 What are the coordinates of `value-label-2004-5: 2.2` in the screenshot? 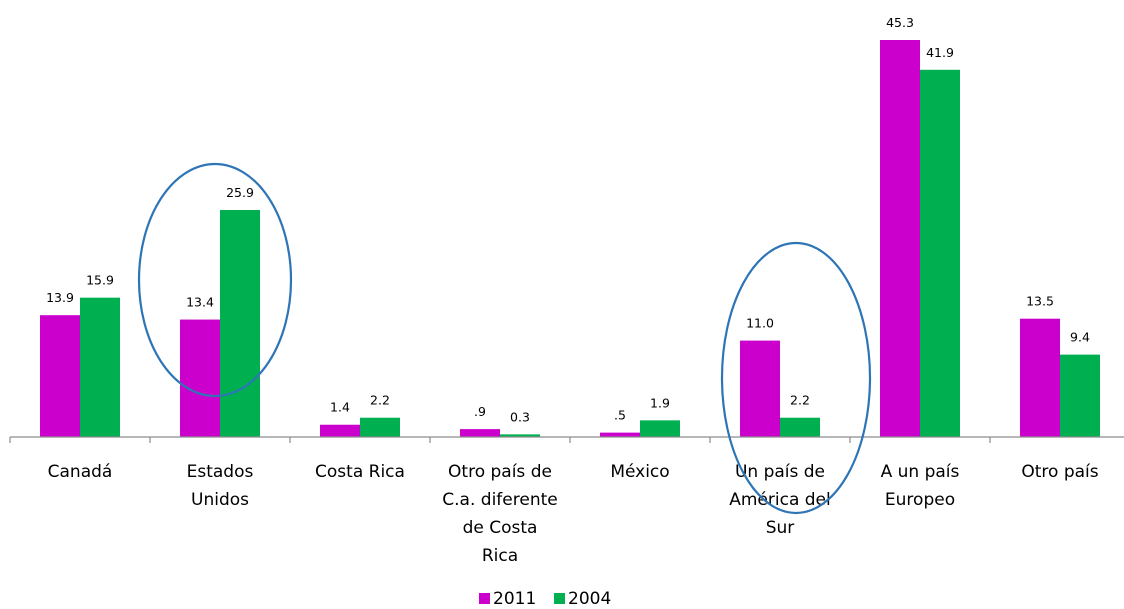 It's located at (800, 400).